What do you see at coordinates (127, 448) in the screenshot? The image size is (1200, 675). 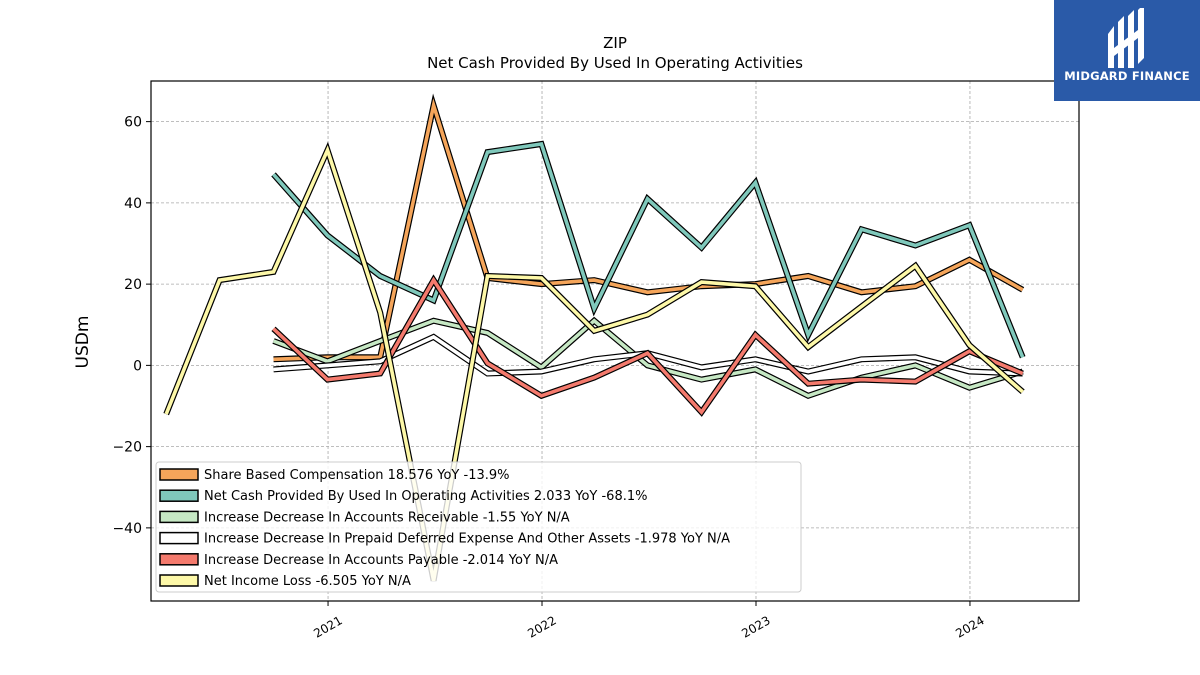 I see `y-tick-label: −20` at bounding box center [127, 448].